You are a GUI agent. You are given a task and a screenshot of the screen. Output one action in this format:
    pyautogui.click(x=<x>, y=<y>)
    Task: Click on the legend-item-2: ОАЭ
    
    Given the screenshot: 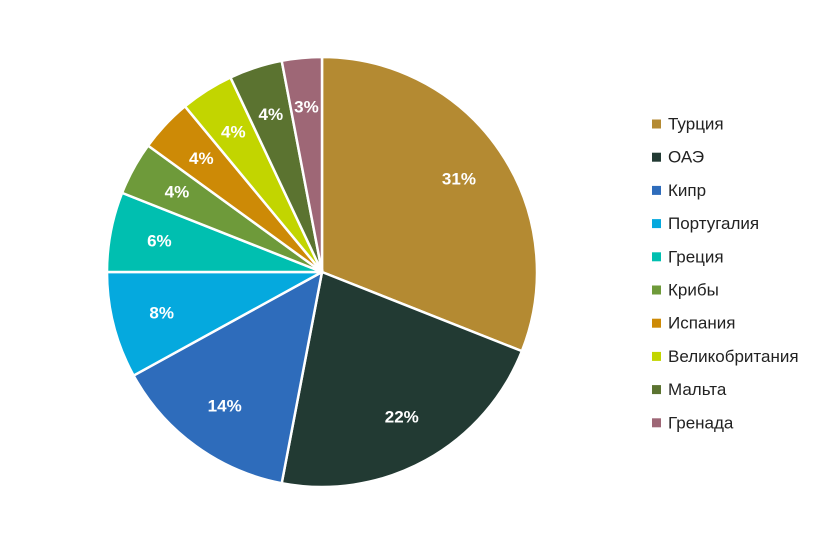 What is the action you would take?
    pyautogui.click(x=678, y=157)
    